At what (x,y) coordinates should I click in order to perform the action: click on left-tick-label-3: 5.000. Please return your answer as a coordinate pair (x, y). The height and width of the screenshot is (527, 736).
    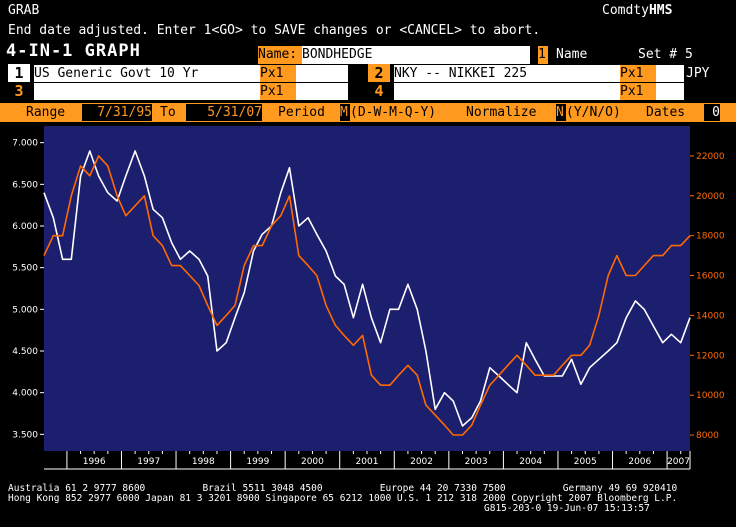
    Looking at the image, I should click on (25, 310).